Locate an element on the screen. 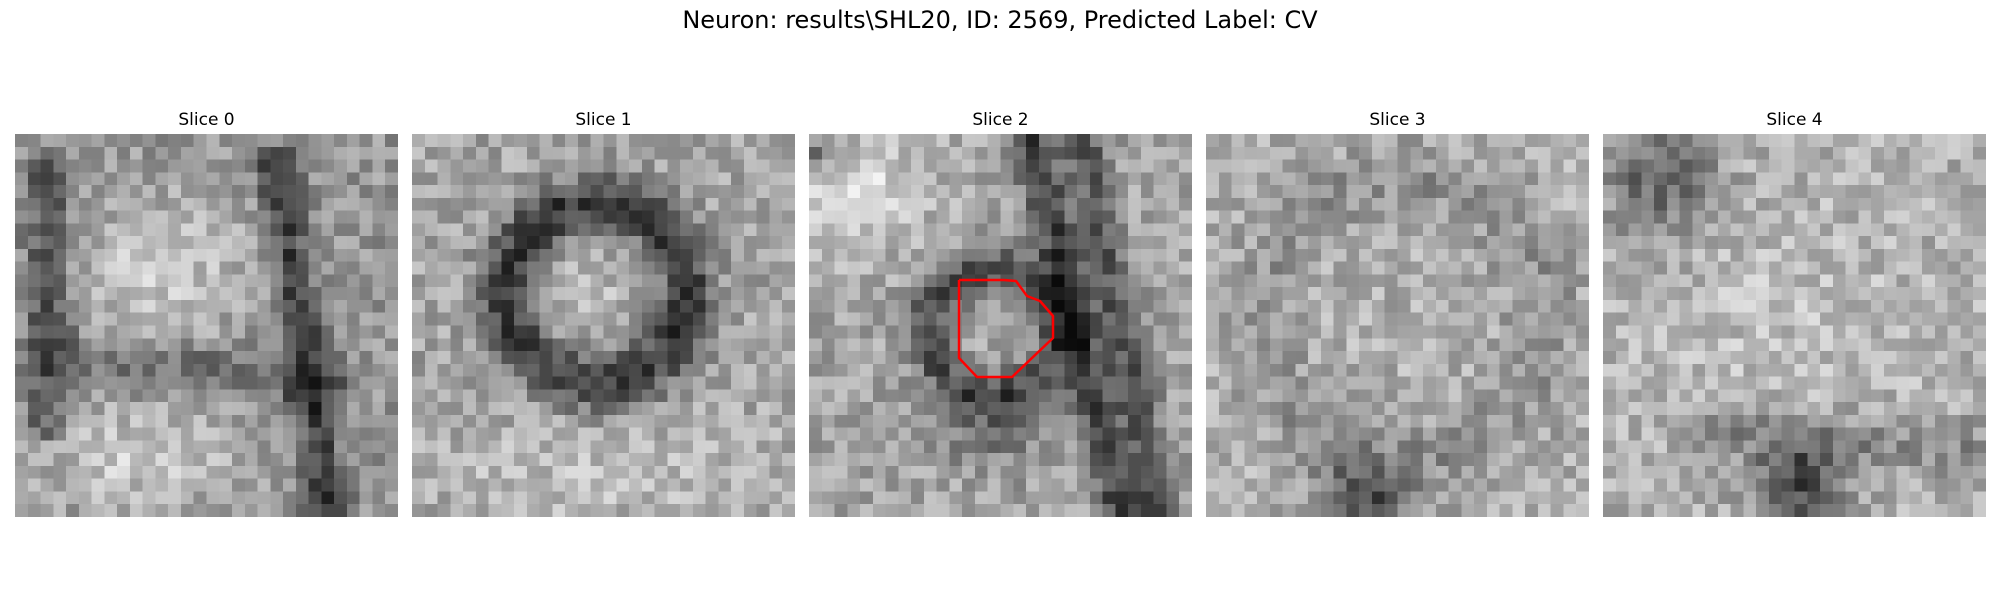 This screenshot has width=2000, height=600. slice-panel-4: Slice 4 is located at coordinates (1794, 312).